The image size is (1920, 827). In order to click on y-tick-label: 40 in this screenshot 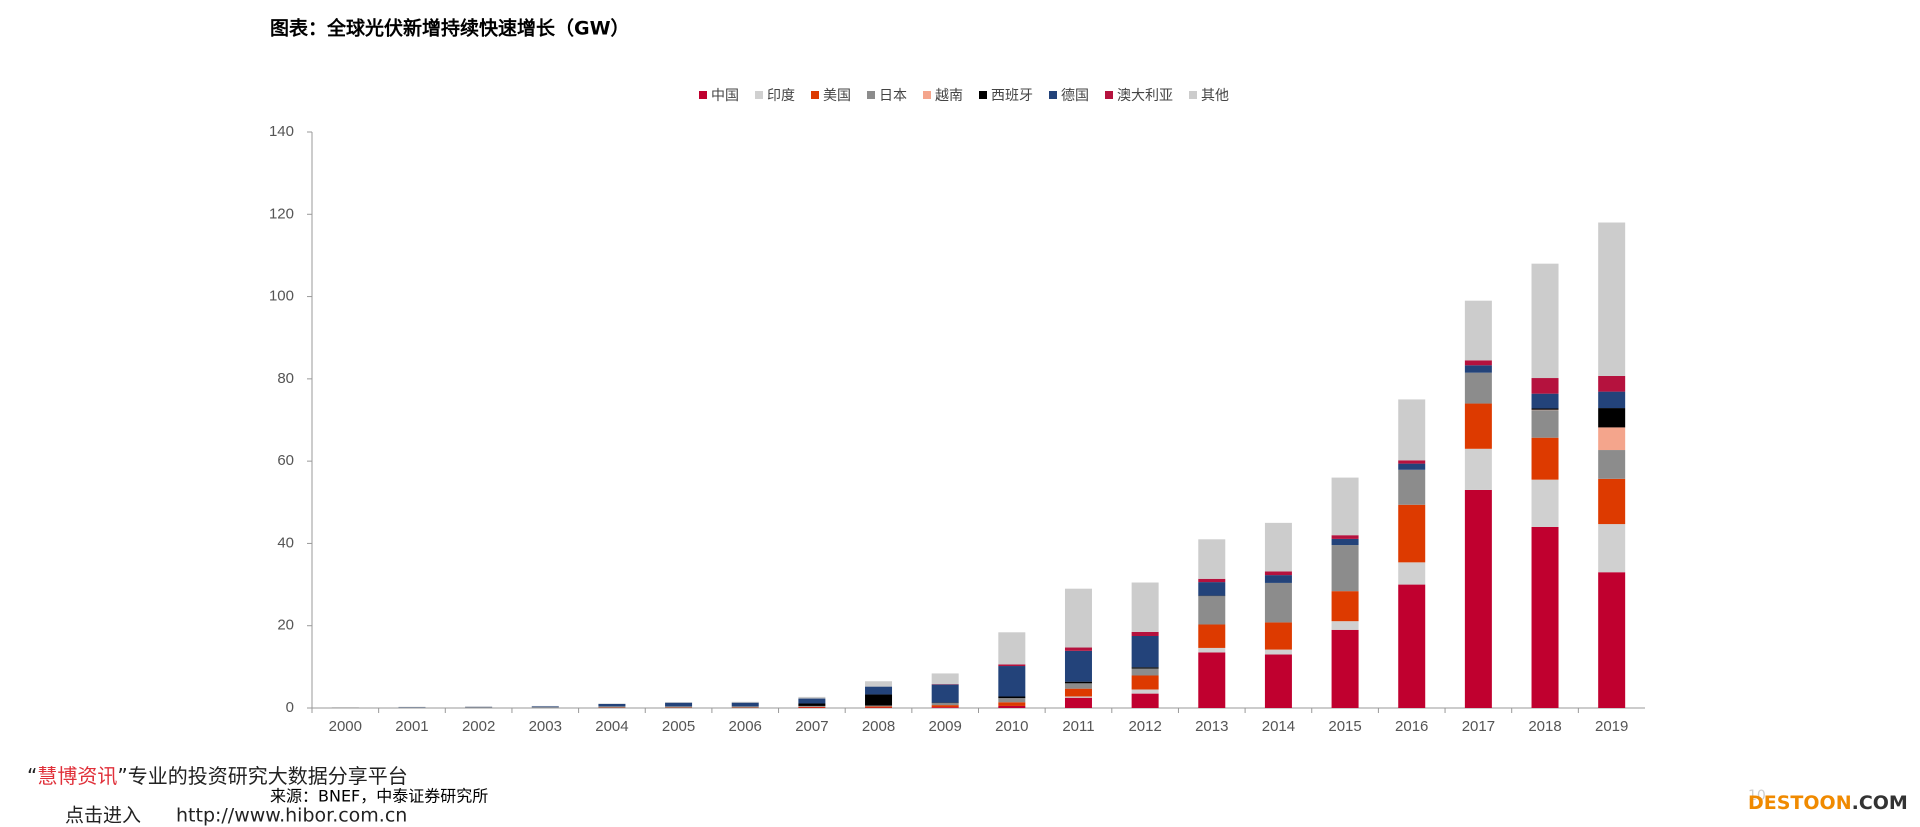, I will do `click(285, 542)`.